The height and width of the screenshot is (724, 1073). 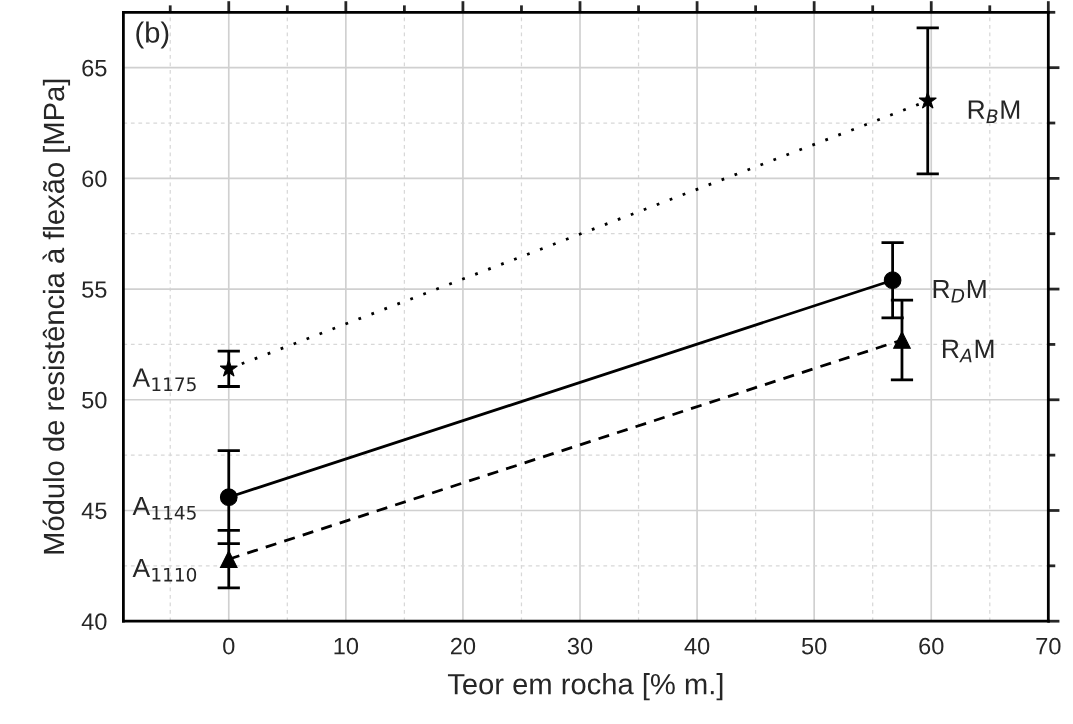 I want to click on annotation: A$_{1145}$, so click(x=164, y=508).